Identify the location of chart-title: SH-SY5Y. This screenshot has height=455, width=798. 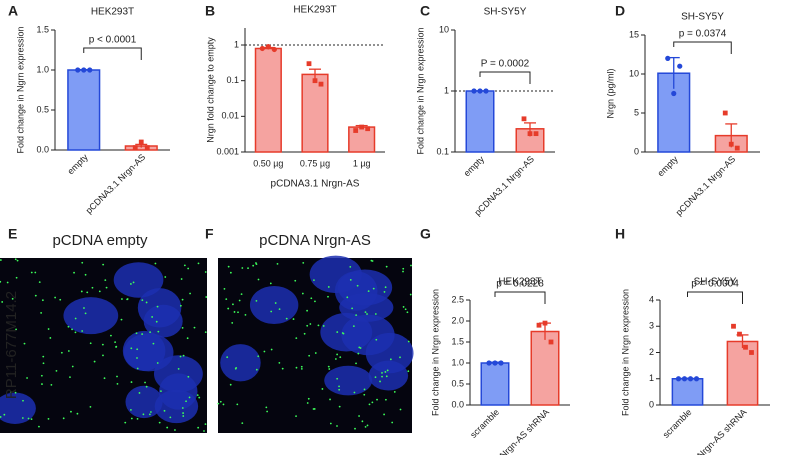
(702, 17).